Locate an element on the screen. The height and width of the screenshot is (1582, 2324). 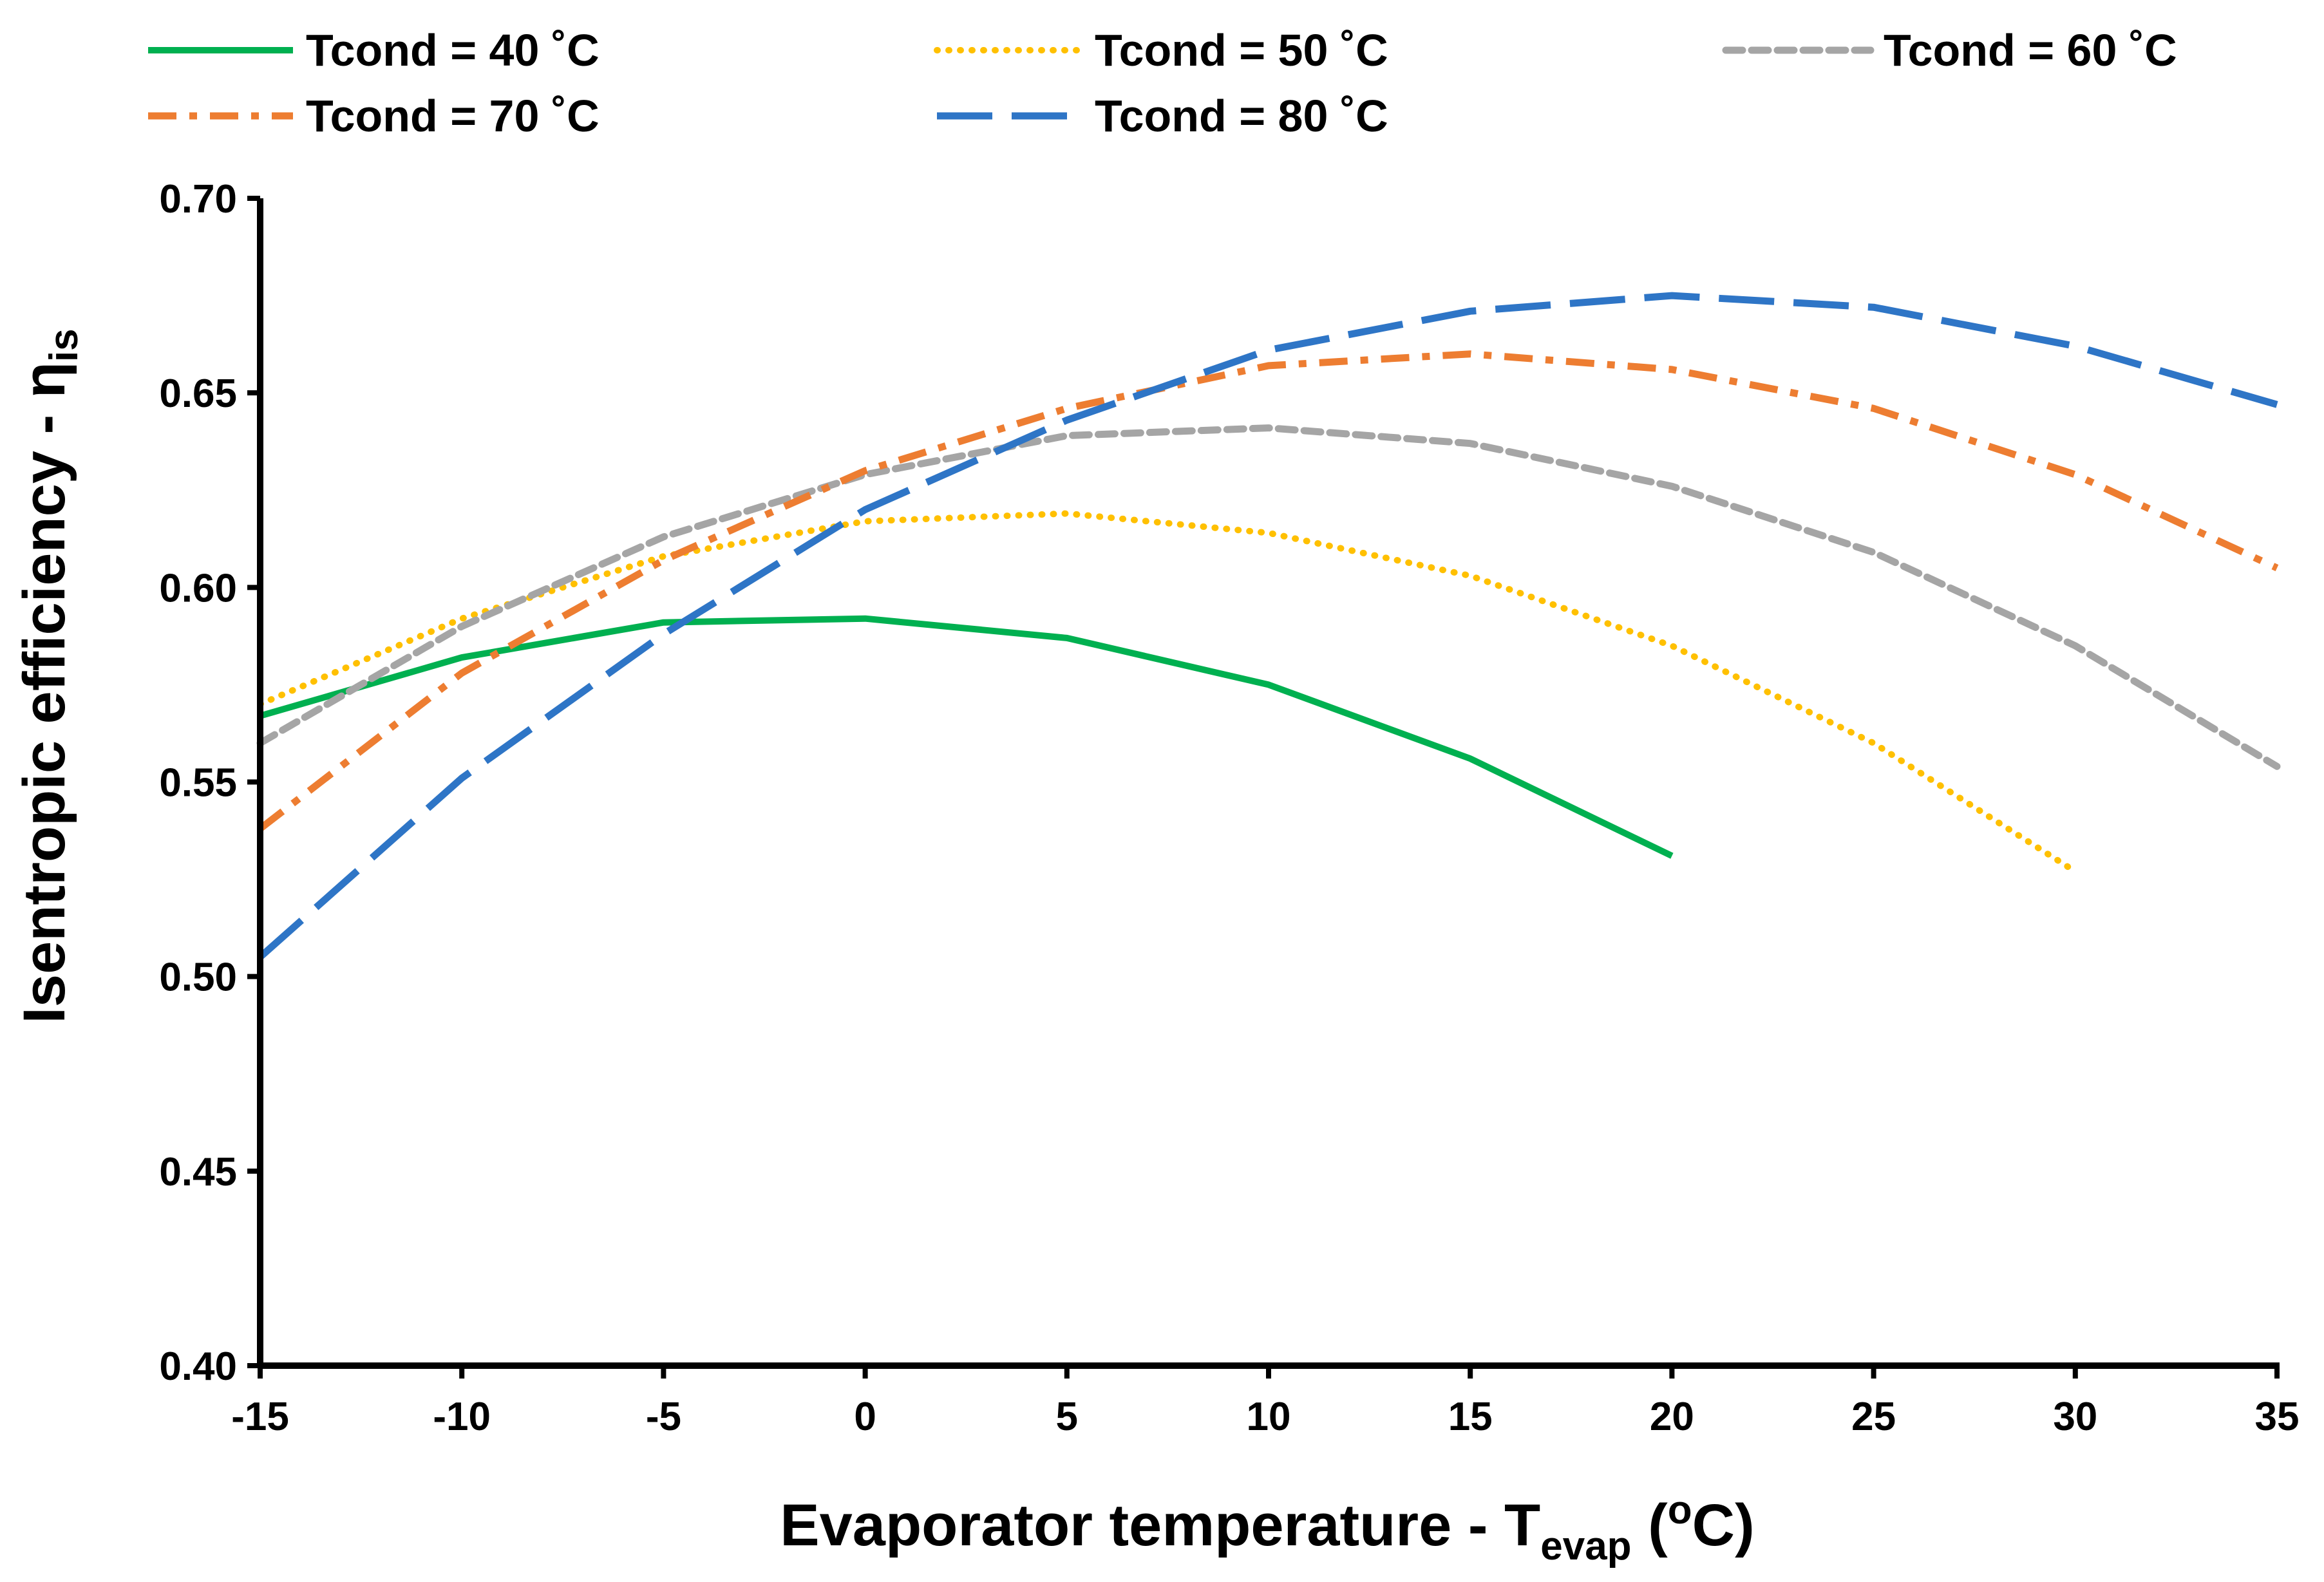
y-tick-label: 0.40 is located at coordinates (198, 1366).